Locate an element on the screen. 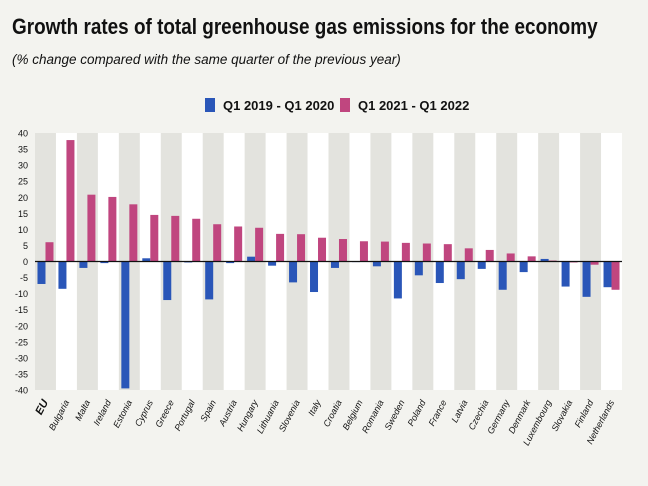 This screenshot has width=648, height=486. category-label: EU is located at coordinates (42, 407).